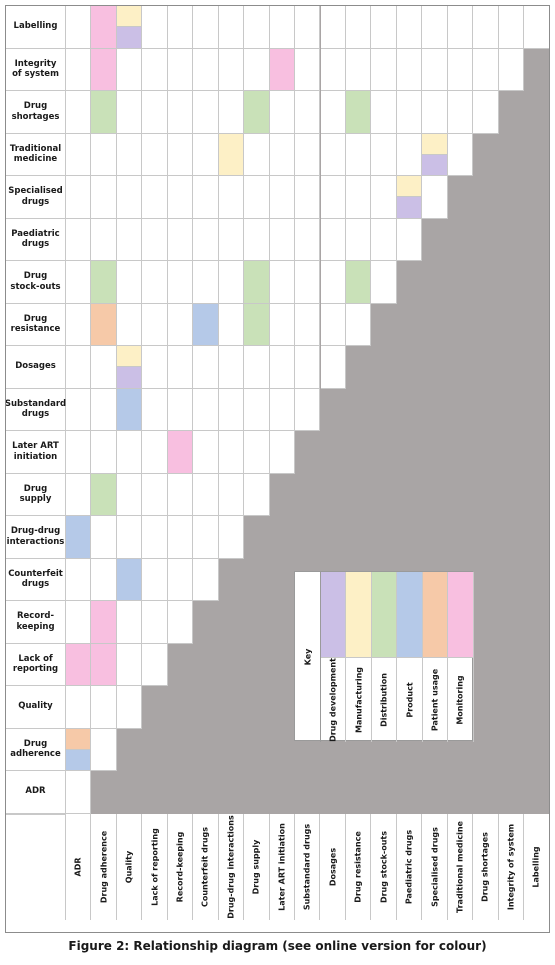  I want to click on cell-drug-drug-interactions-record-keeping, so click(180, 537).